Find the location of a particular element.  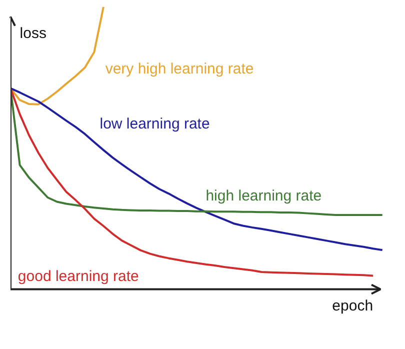

series-label: very high learning rate is located at coordinates (179, 69).